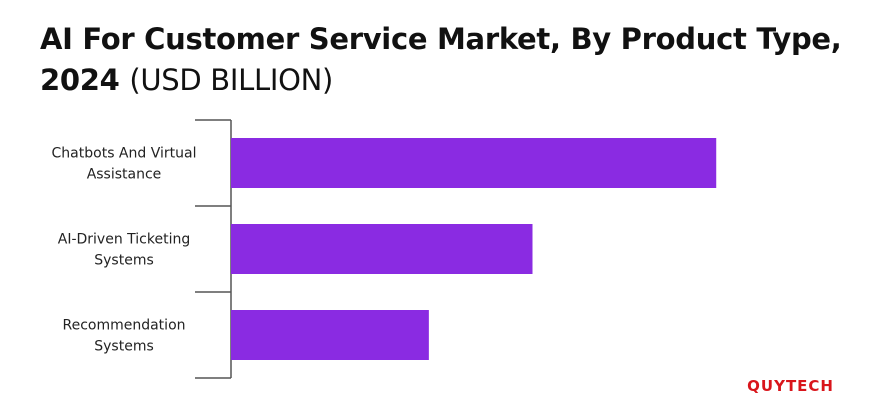 The height and width of the screenshot is (416, 879). I want to click on category-label: Recommendation, so click(123, 326).